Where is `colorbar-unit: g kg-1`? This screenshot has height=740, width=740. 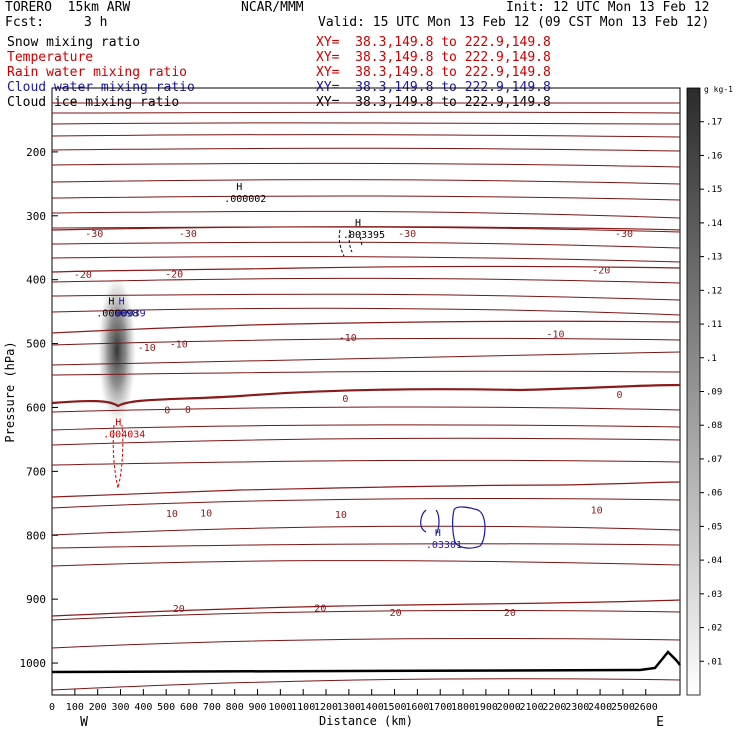 colorbar-unit: g kg-1 is located at coordinates (718, 89).